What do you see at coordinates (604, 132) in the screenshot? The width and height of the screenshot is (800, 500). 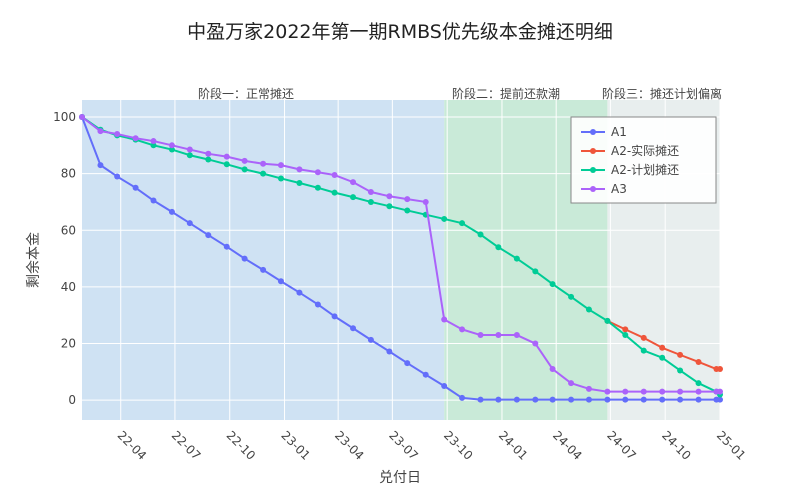 I see `legend-item: A1` at bounding box center [604, 132].